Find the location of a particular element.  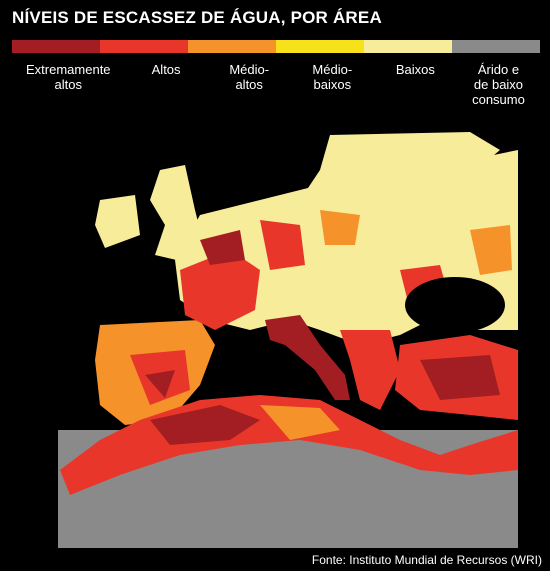

title: NÍVEIS DE ESCASSEZ DE ÁGUA, POR ÁREA is located at coordinates (197, 17).